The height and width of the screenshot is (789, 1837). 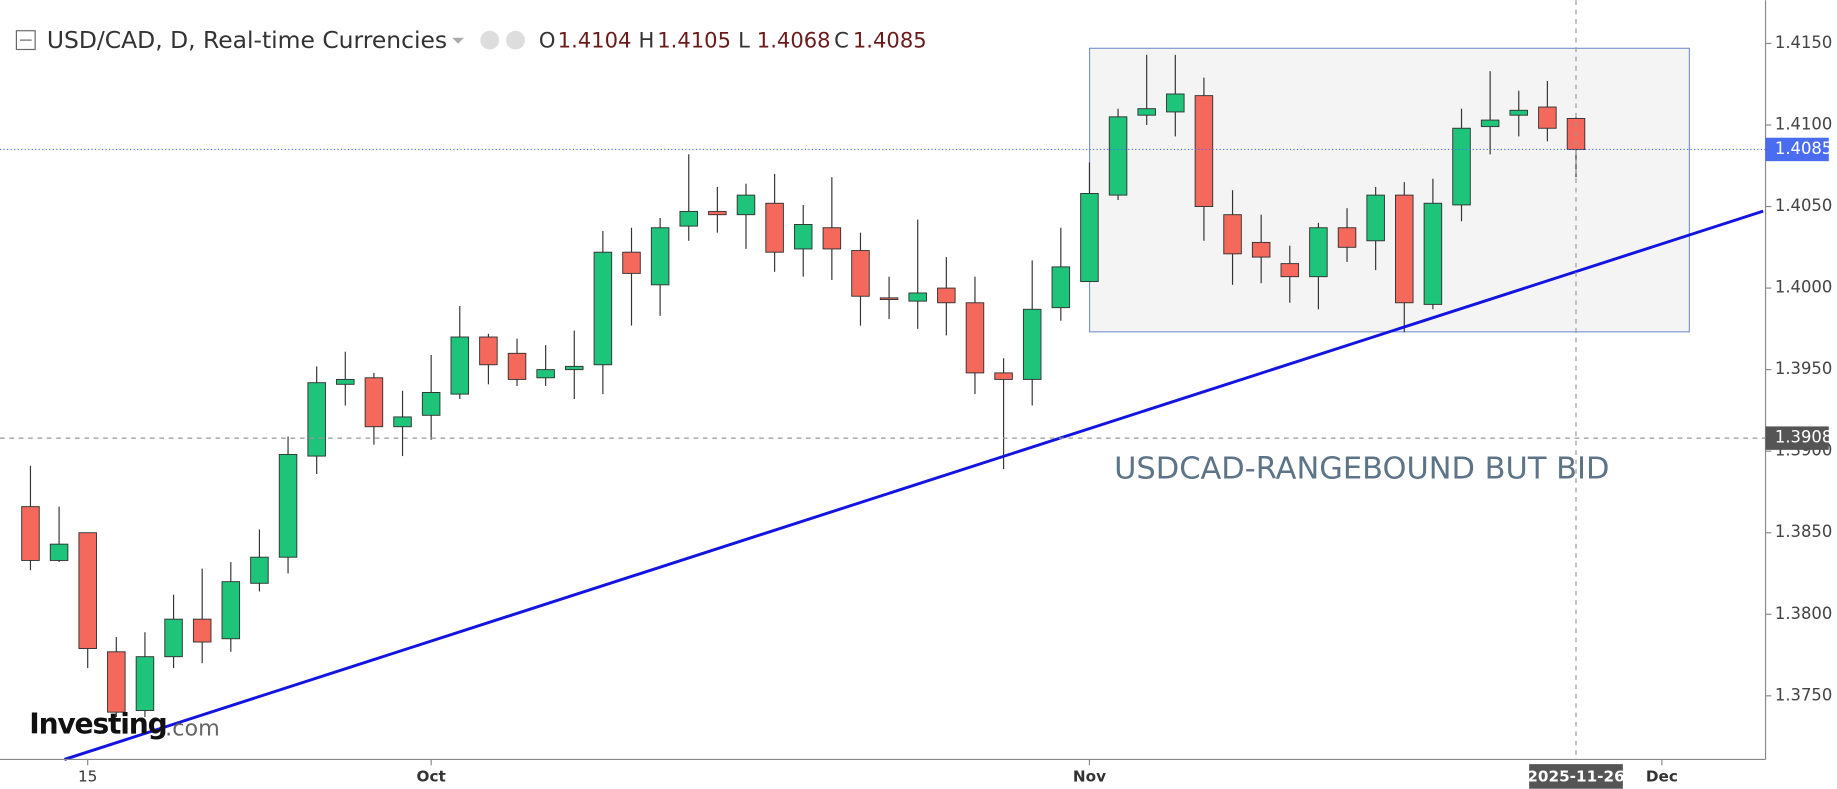 What do you see at coordinates (694, 39) in the screenshot?
I see `ohlc-value: 1.4105` at bounding box center [694, 39].